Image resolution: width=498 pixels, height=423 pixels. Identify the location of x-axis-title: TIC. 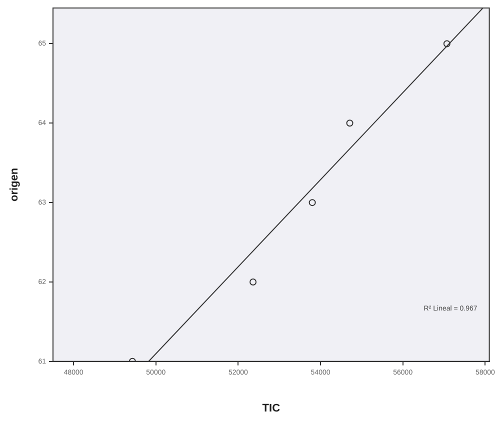
(271, 408).